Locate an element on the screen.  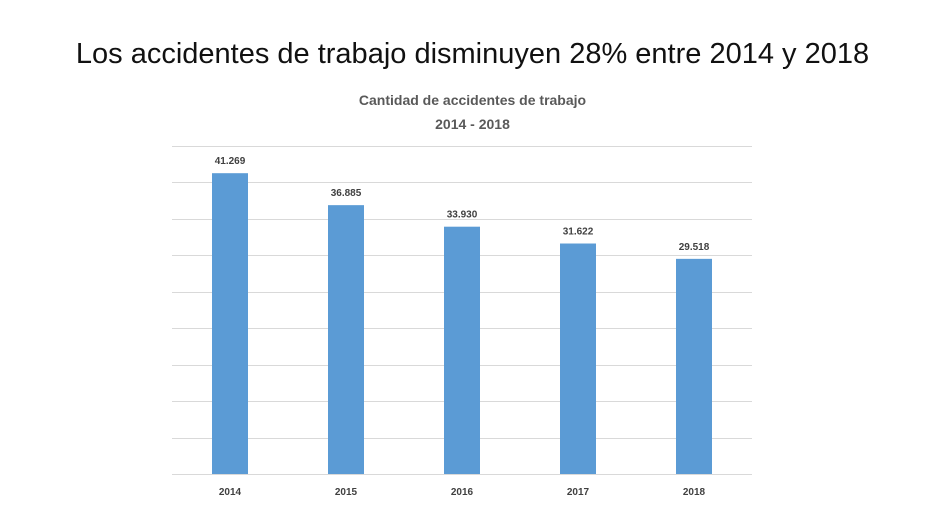
bar-2017 is located at coordinates (578, 358).